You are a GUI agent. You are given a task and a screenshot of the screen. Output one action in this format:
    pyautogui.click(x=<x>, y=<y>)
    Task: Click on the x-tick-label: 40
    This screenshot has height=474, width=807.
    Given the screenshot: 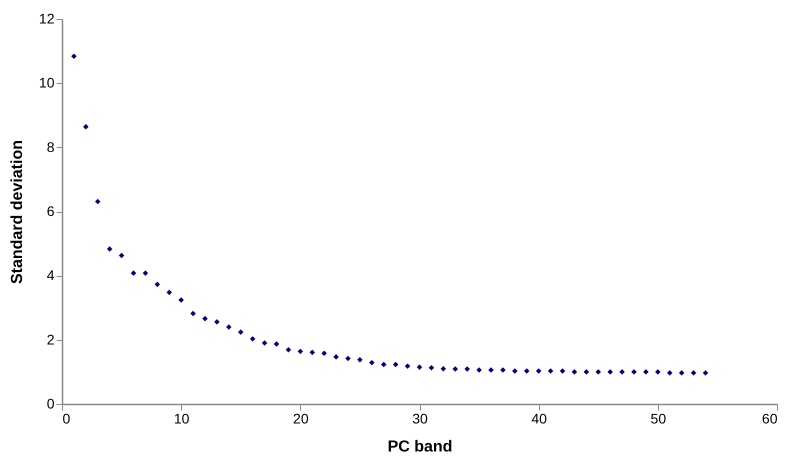 What is the action you would take?
    pyautogui.click(x=539, y=418)
    